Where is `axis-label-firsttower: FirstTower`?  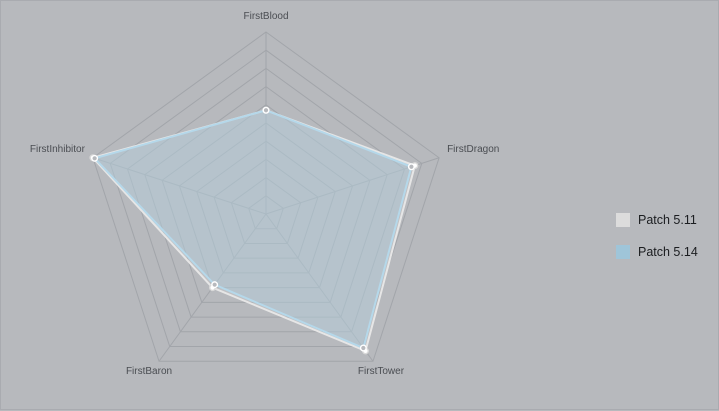
axis-label-firsttower: FirstTower is located at coordinates (381, 371).